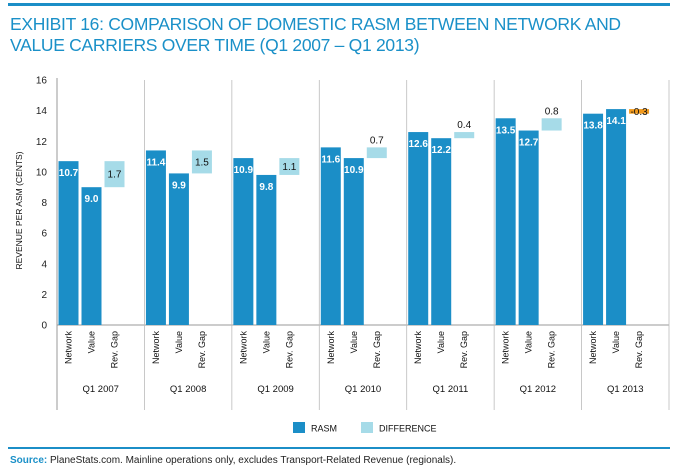 Image resolution: width=678 pixels, height=475 pixels. Describe the element at coordinates (625, 389) in the screenshot. I see `group-label: Q1 2013` at that location.